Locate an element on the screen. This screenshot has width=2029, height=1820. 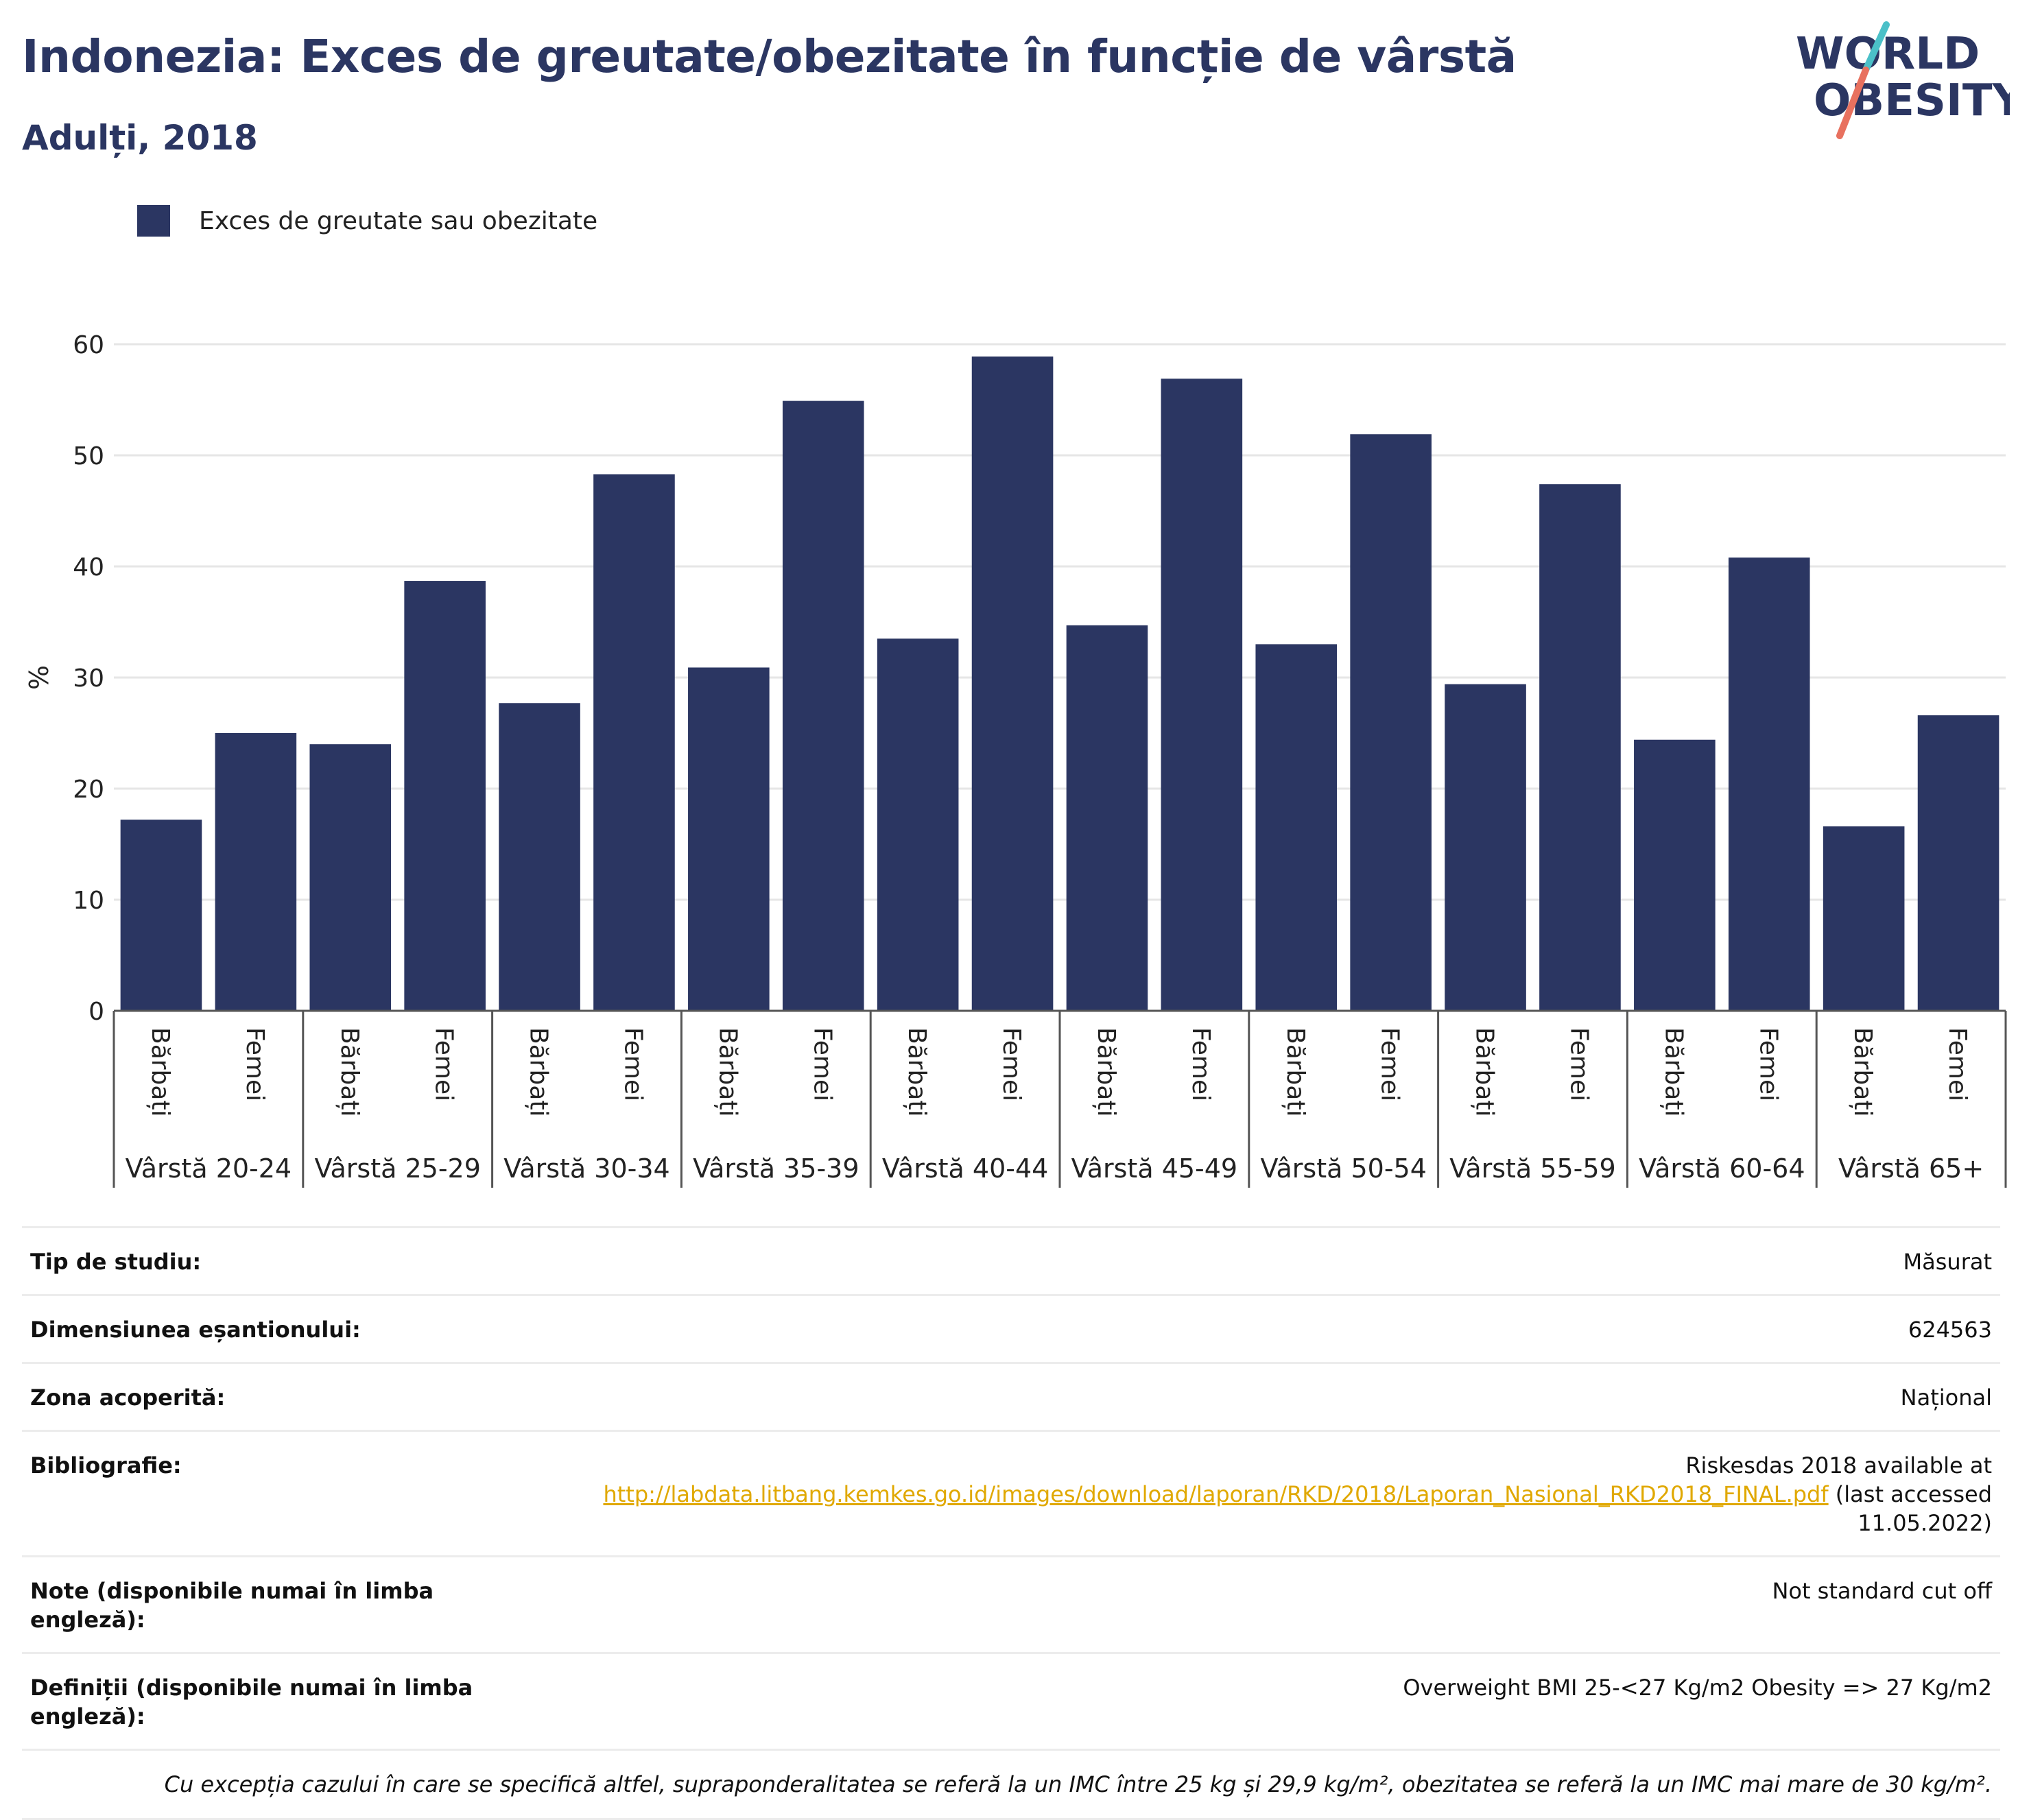
info-label-bibliography: Bibliografie: is located at coordinates (106, 1465).